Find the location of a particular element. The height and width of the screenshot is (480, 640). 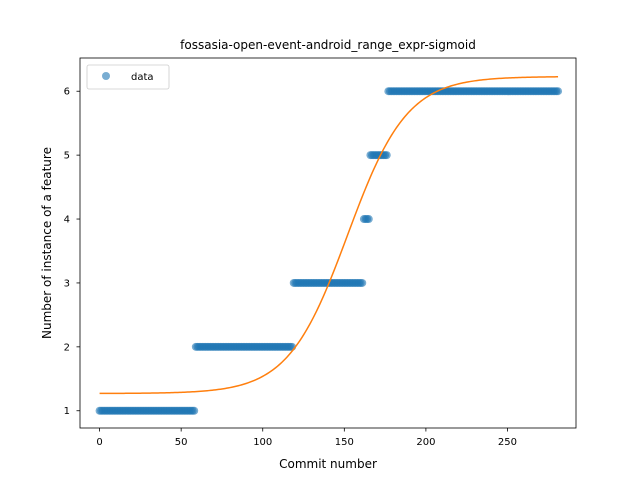

legend-marker is located at coordinates (106, 76).